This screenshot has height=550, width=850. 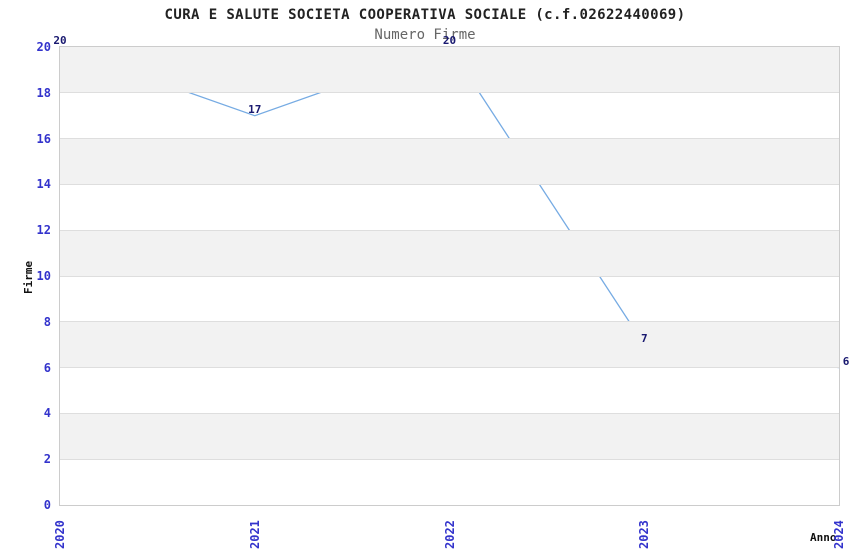 What do you see at coordinates (823, 537) in the screenshot?
I see `x-axis-title: Anno` at bounding box center [823, 537].